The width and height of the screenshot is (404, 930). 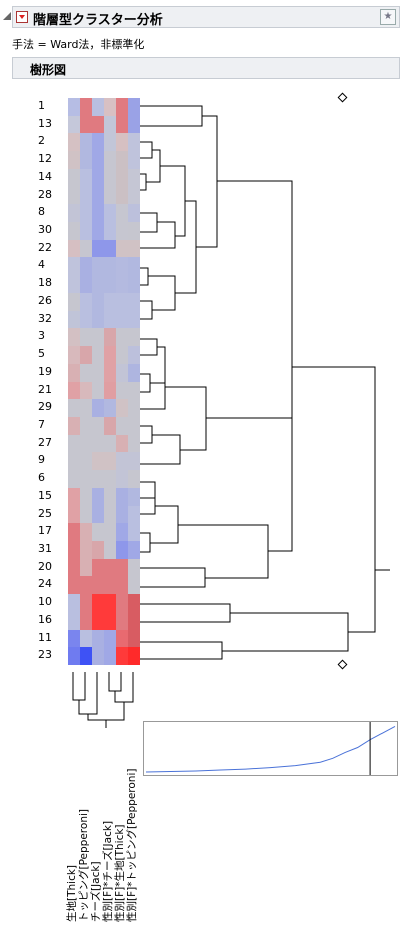 What do you see at coordinates (45, 300) in the screenshot?
I see `row-label: 26` at bounding box center [45, 300].